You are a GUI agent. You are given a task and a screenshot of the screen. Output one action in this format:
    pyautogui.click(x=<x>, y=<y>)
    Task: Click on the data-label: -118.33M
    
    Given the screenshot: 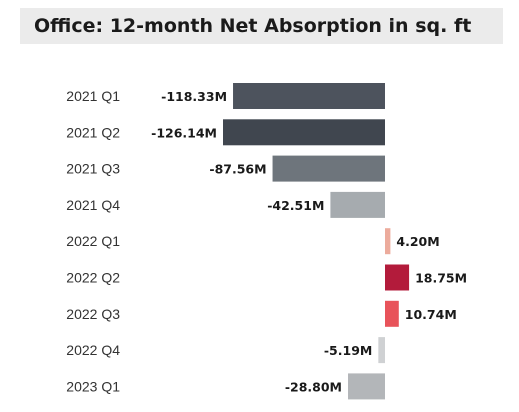 What is the action you would take?
    pyautogui.click(x=194, y=96)
    